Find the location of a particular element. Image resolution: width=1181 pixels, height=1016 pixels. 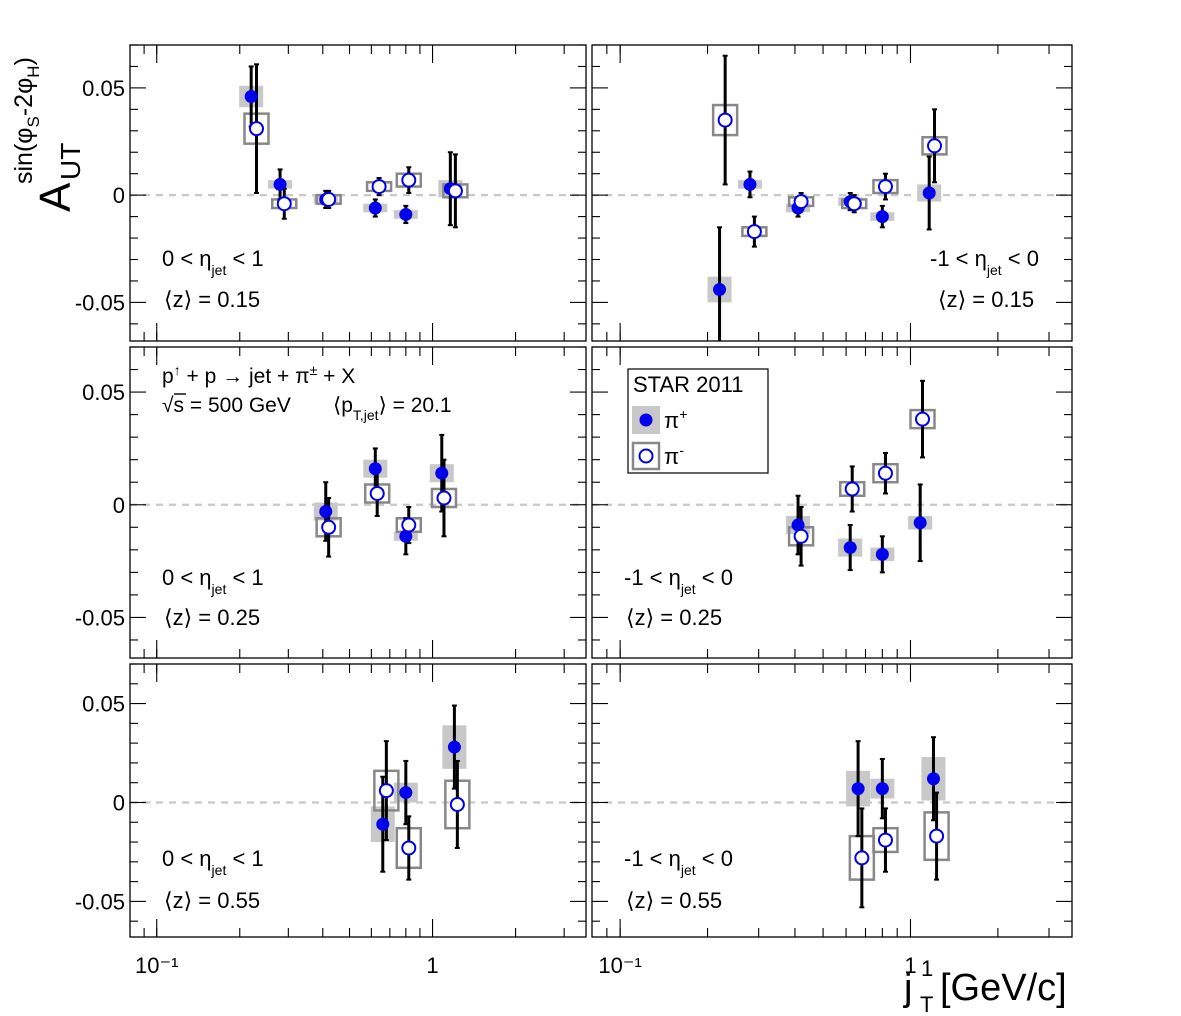

x-axis-title-unit: [GeV/c] is located at coordinates (1003, 988).